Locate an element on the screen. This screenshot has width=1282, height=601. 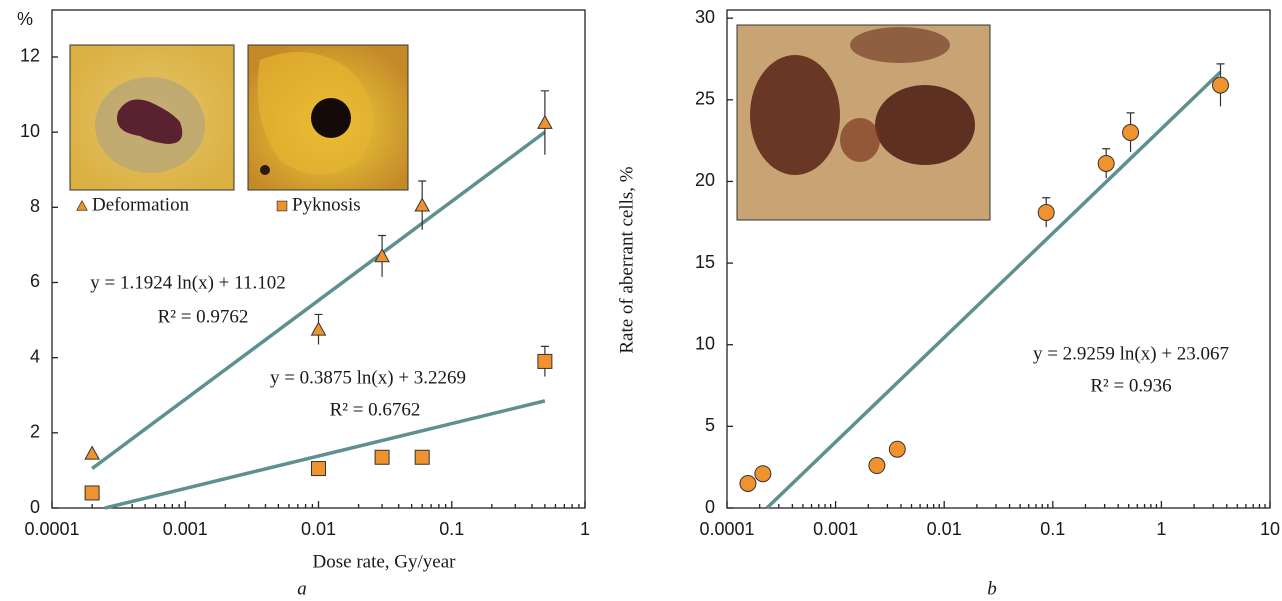
trend-line is located at coordinates (325, 454).